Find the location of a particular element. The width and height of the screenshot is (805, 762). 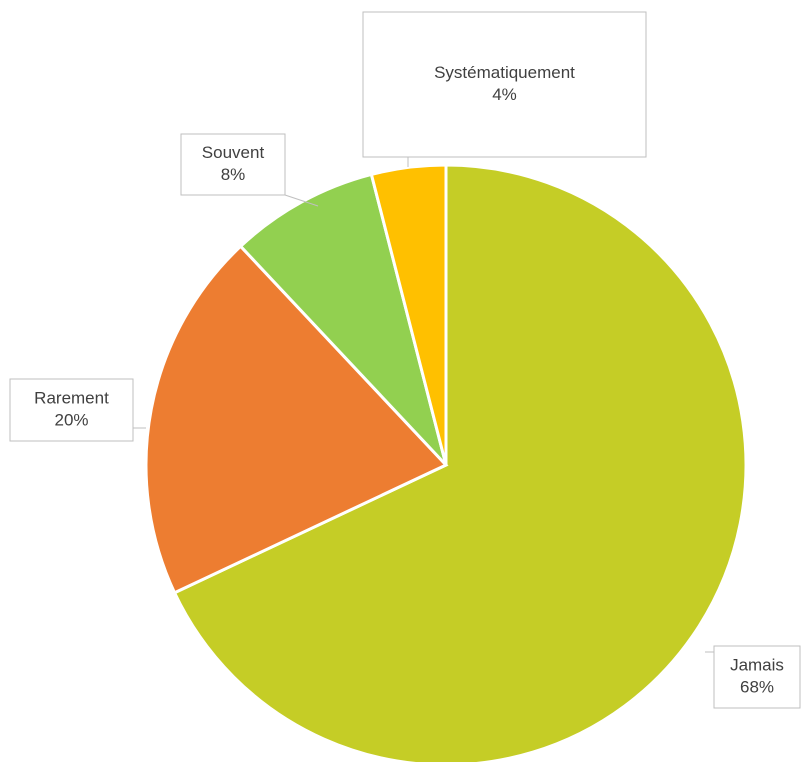

slice-value-label: 8% is located at coordinates (233, 174).